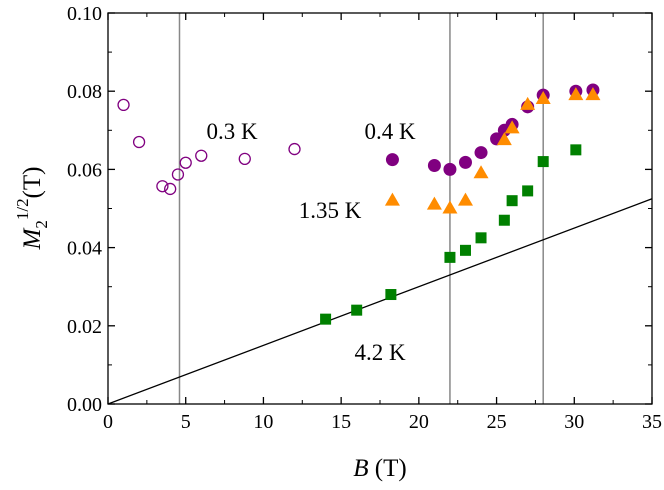 The width and height of the screenshot is (664, 490). Describe the element at coordinates (84, 249) in the screenshot. I see `y-tick-label: 0.04` at that location.